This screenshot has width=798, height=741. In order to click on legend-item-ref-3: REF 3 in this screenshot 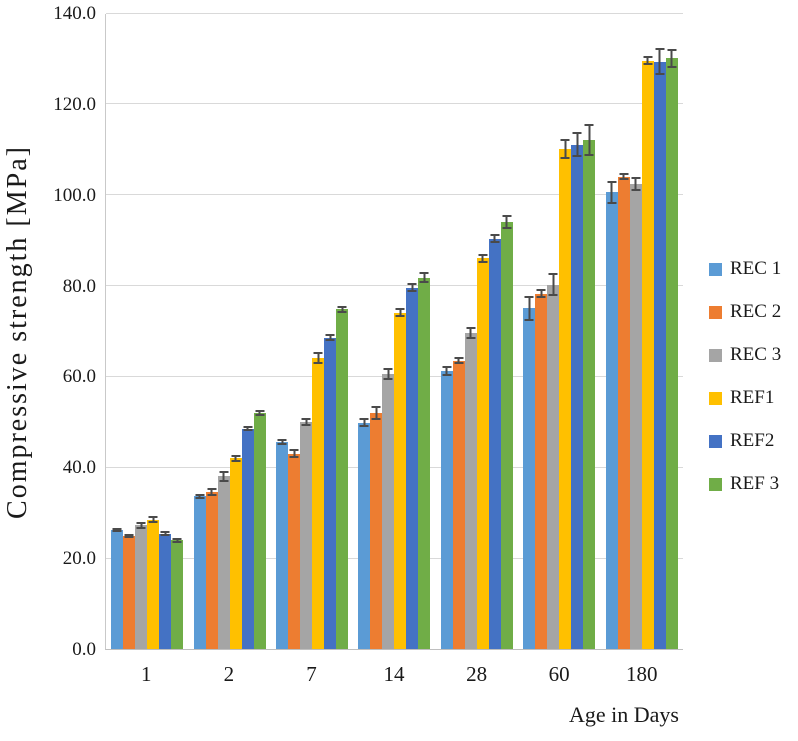, I will do `click(745, 484)`.